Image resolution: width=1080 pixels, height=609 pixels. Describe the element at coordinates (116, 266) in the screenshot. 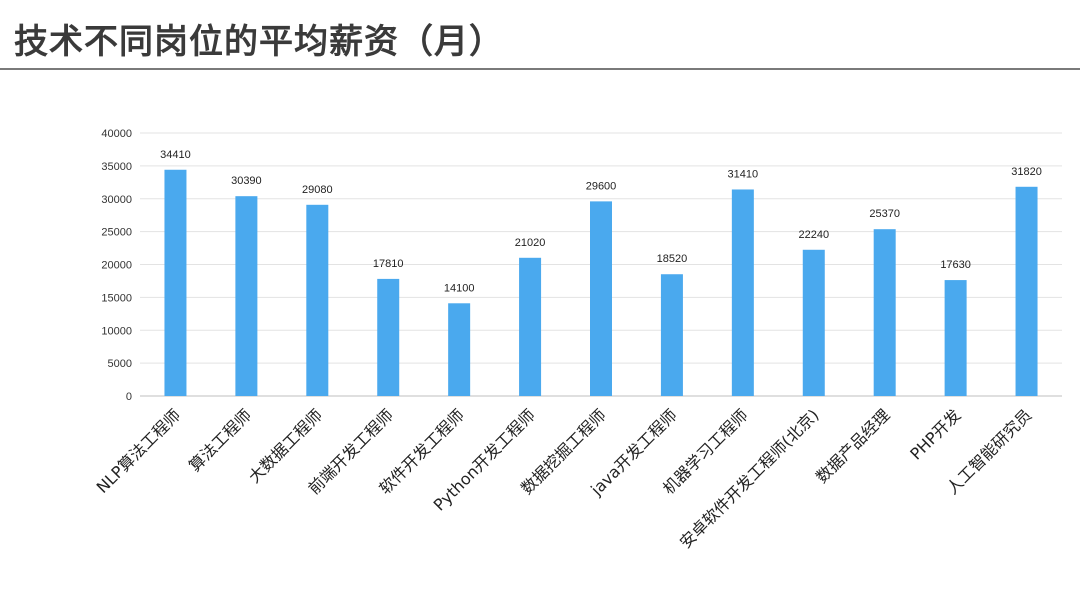

I see `y-tick-label: 20000` at that location.